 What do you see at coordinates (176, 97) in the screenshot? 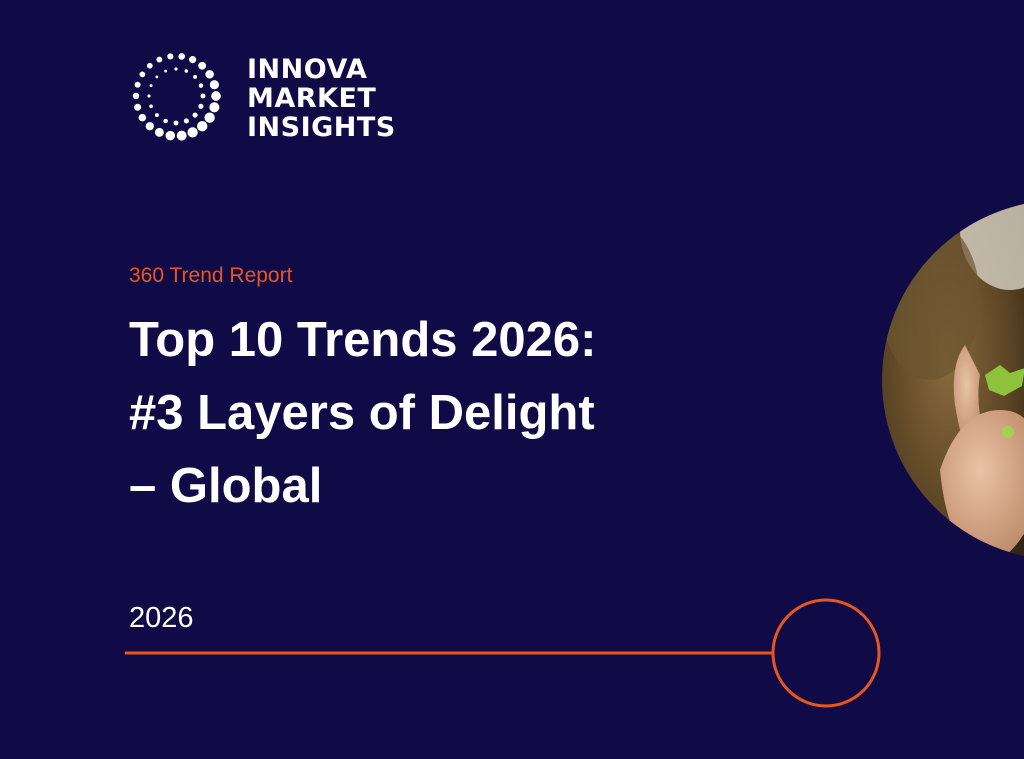
I see `logo-mark` at bounding box center [176, 97].